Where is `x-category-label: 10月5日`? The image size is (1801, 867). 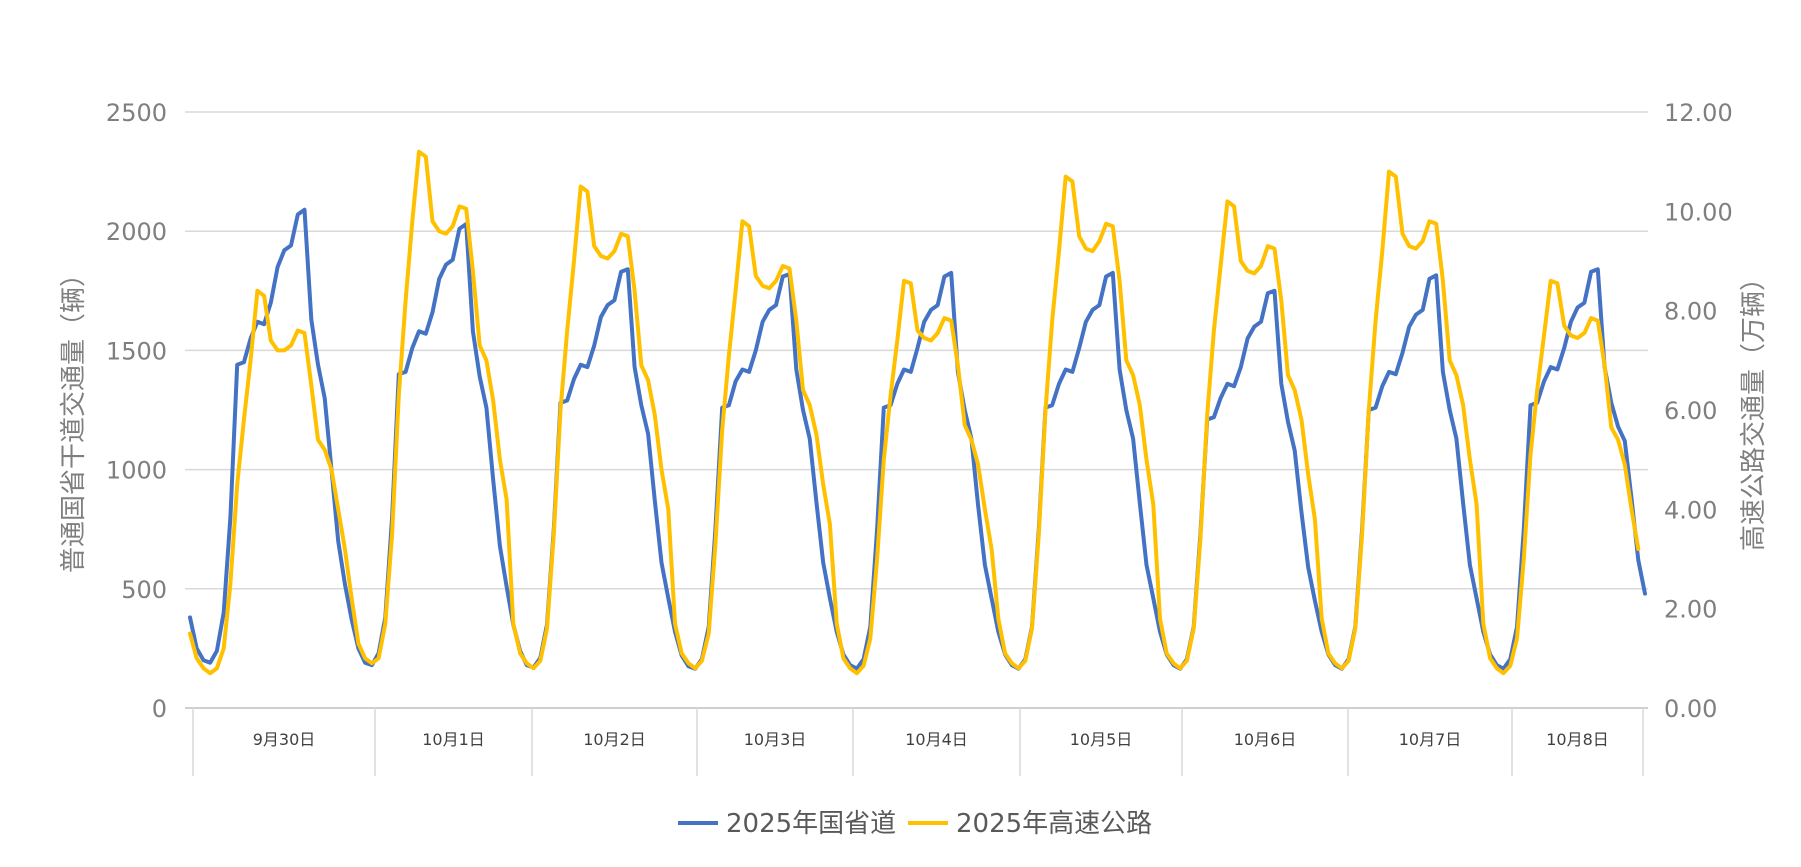 x-category-label: 10月5日 is located at coordinates (1101, 739).